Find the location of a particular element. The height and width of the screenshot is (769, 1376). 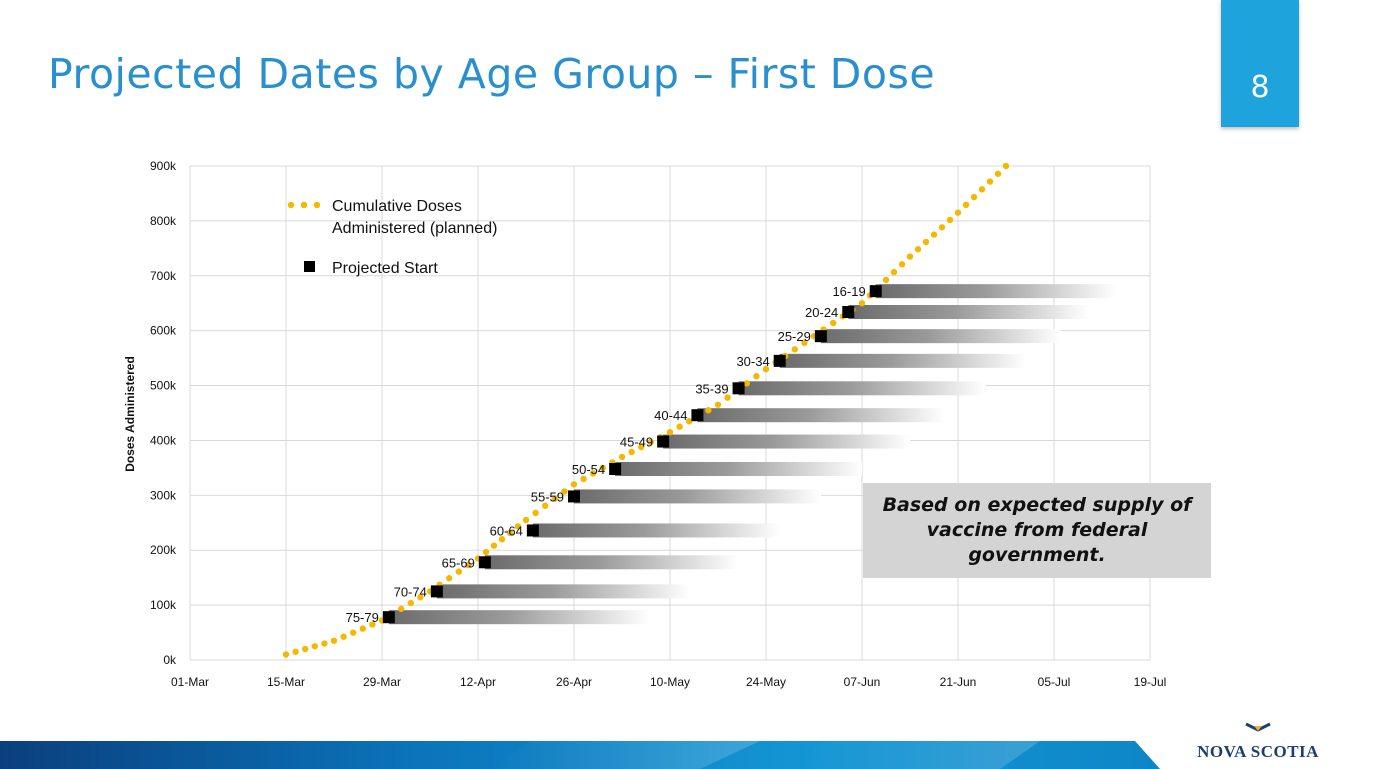

nova-scotia-logo: NOVA SCOTIA is located at coordinates (1258, 742).